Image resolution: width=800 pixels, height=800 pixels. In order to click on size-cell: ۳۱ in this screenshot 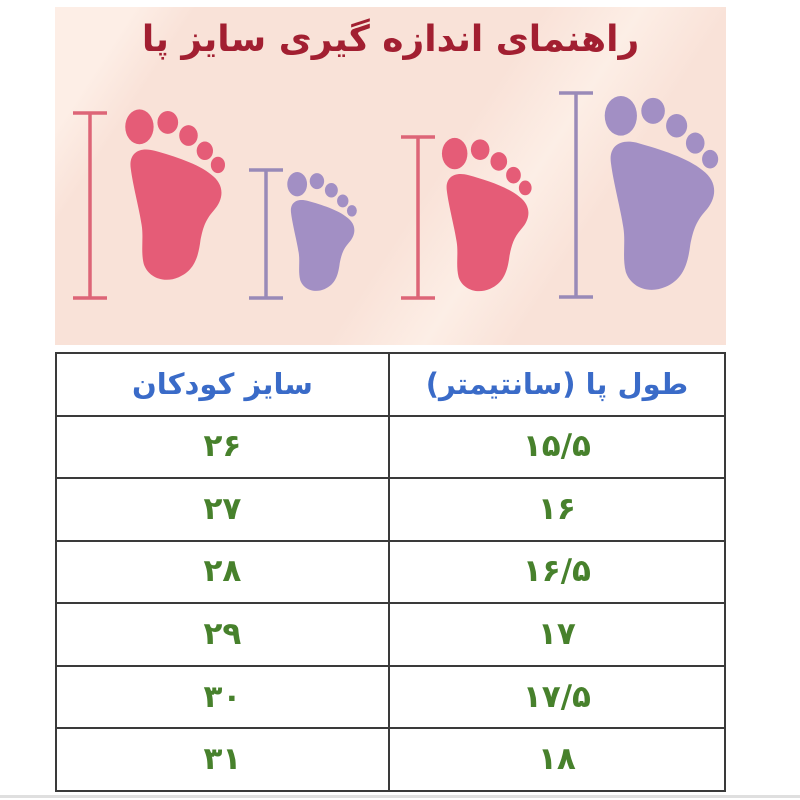, I will do `click(222, 759)`.